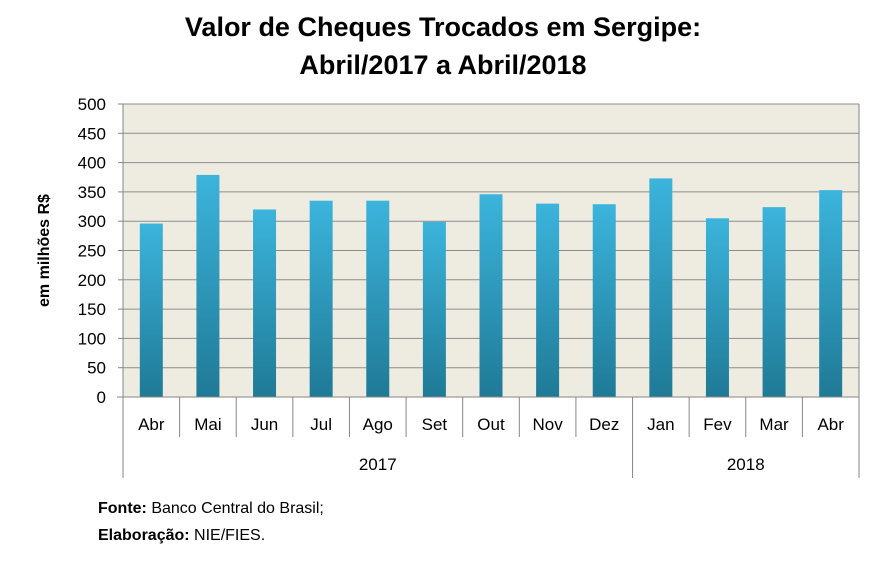  What do you see at coordinates (92, 221) in the screenshot?
I see `y-tick-label: 300` at bounding box center [92, 221].